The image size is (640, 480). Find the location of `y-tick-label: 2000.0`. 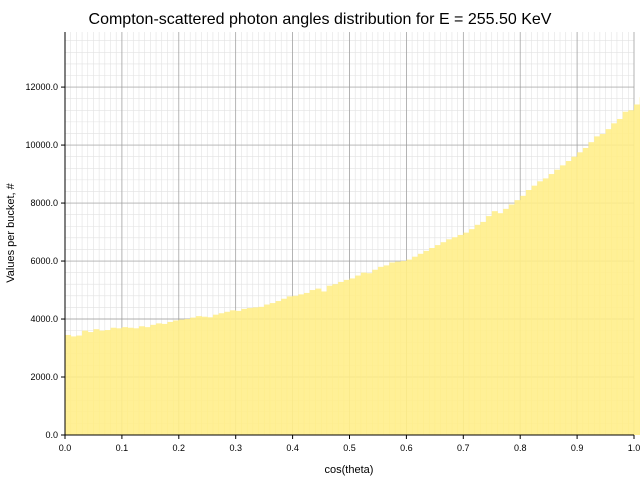

y-tick-label: 2000.0 is located at coordinates (44, 377).